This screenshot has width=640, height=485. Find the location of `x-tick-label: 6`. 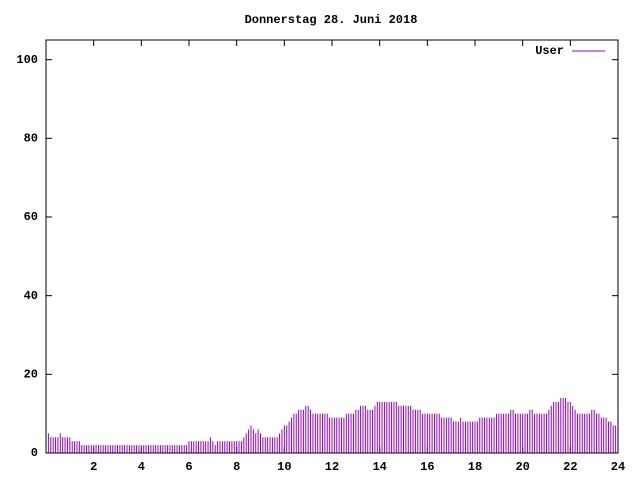

x-tick-label: 6 is located at coordinates (188, 467).